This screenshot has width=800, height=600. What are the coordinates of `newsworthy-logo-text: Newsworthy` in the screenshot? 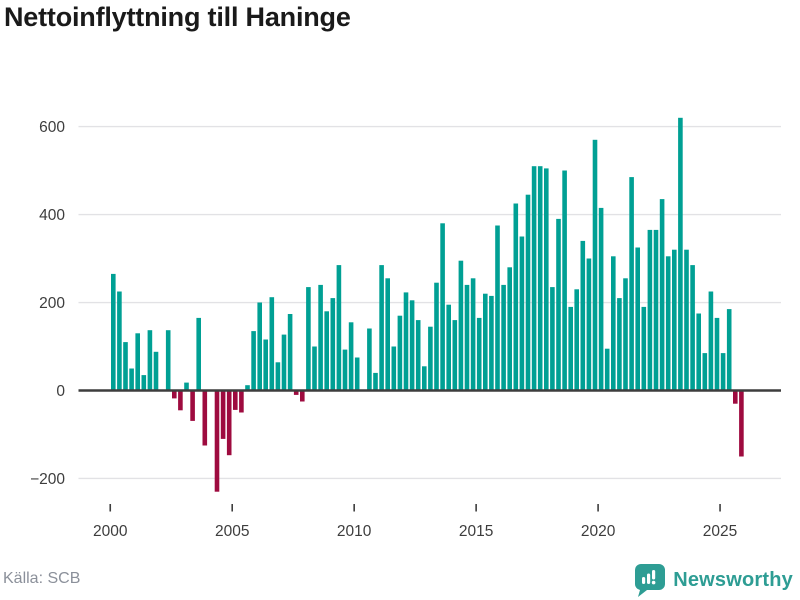 It's located at (733, 579).